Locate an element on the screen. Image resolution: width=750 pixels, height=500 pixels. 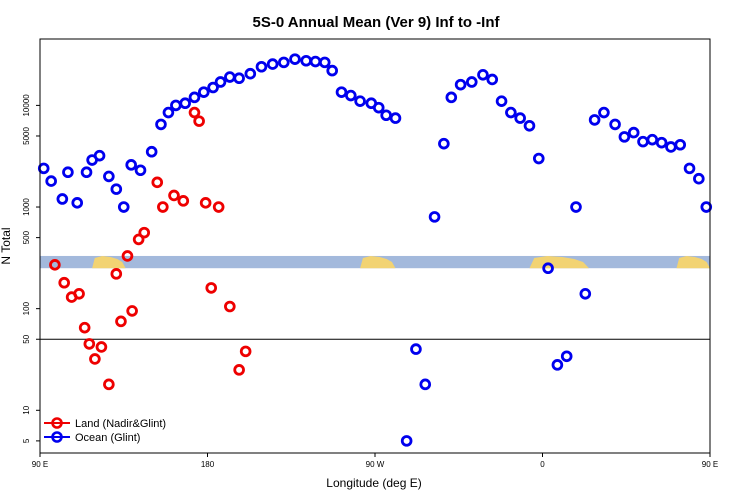
y-tick-label: 1000 is located at coordinates (26, 207).